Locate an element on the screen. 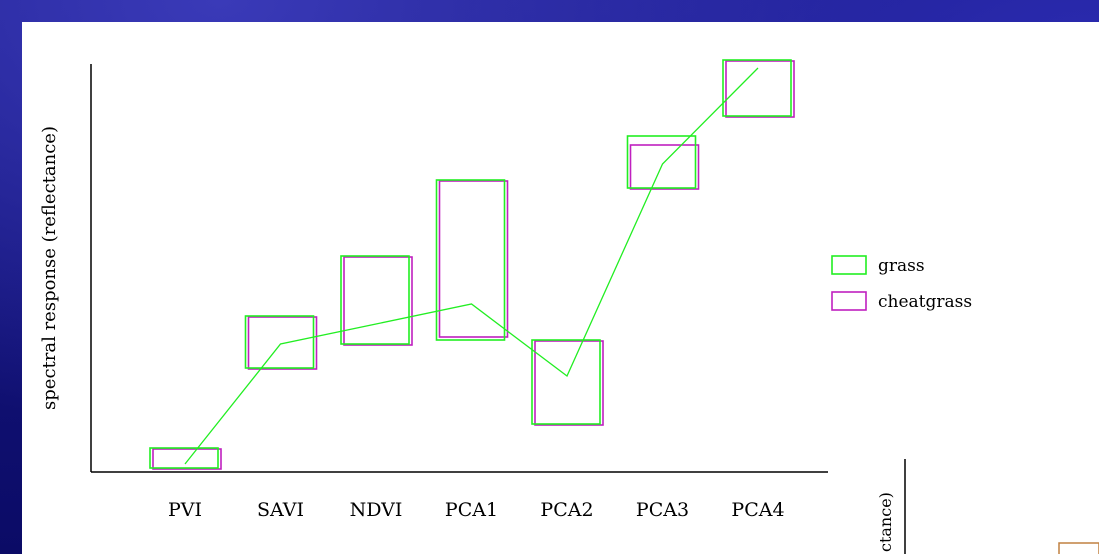  legend-label-cheatgrass: cheatgrass is located at coordinates (925, 302).